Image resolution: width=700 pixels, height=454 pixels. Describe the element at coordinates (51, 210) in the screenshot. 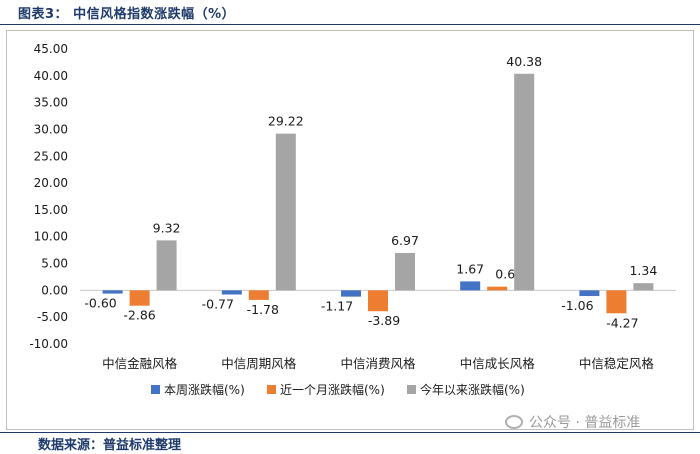

I see `y-tick-label: 15.00` at that location.